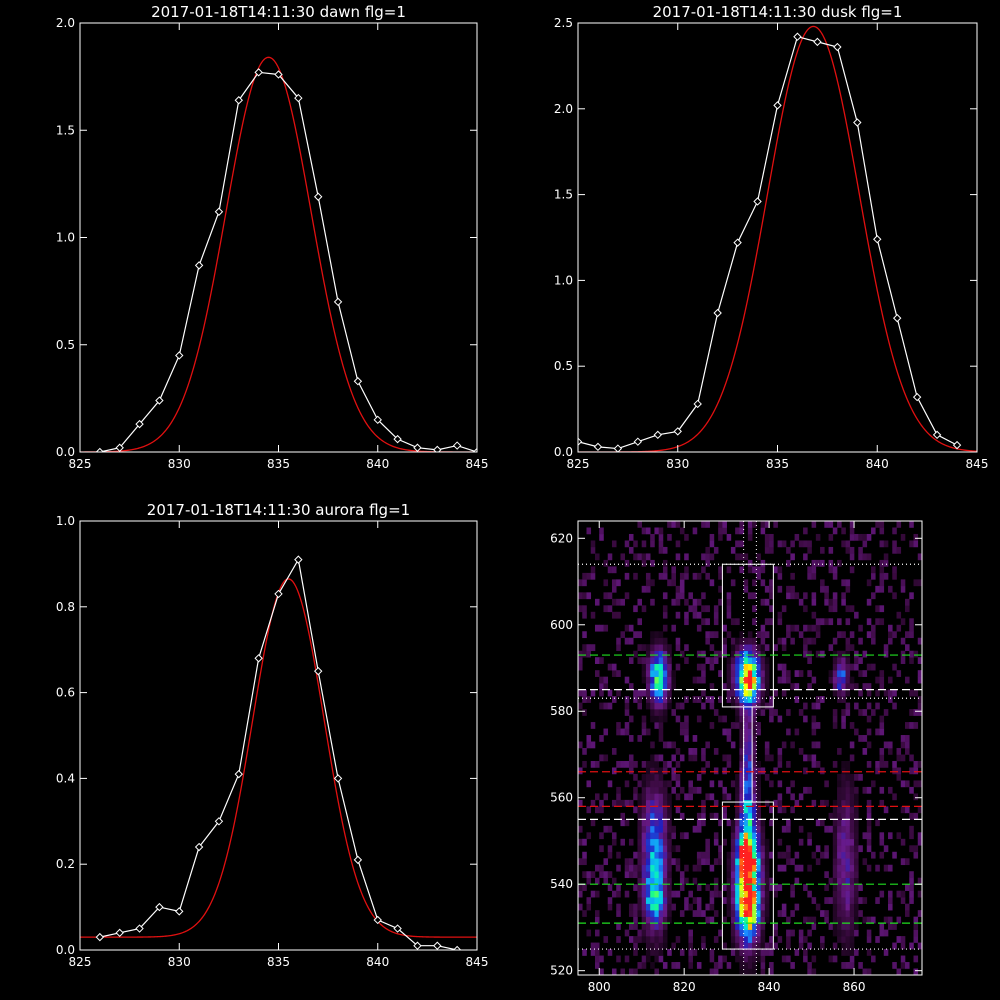 The height and width of the screenshot is (1000, 1000). I want to click on x-tick-label: 835, so click(278, 464).